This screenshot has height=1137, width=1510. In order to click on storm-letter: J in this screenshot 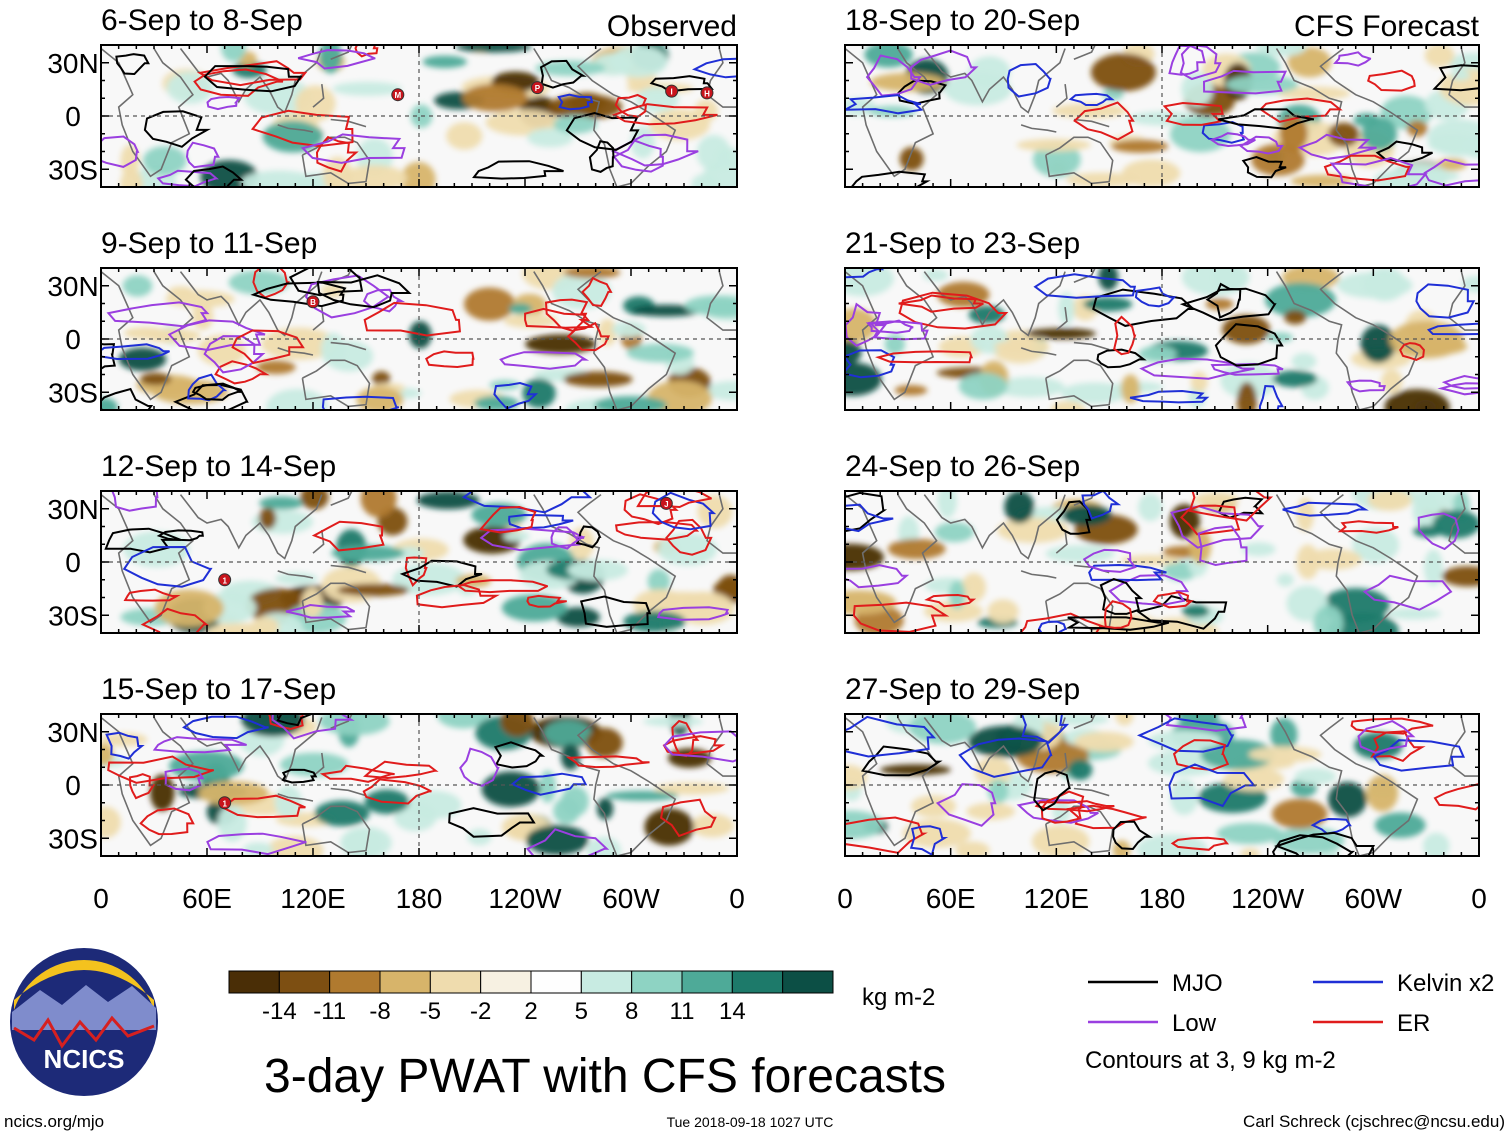, I will do `click(666, 504)`.